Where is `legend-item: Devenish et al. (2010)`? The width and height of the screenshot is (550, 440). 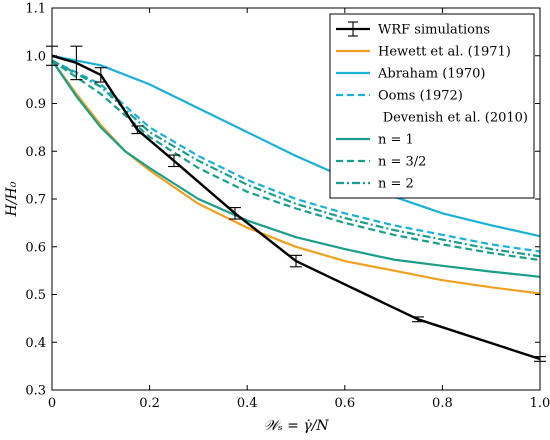
legend-item: Devenish et al. (2010) is located at coordinates (455, 118).